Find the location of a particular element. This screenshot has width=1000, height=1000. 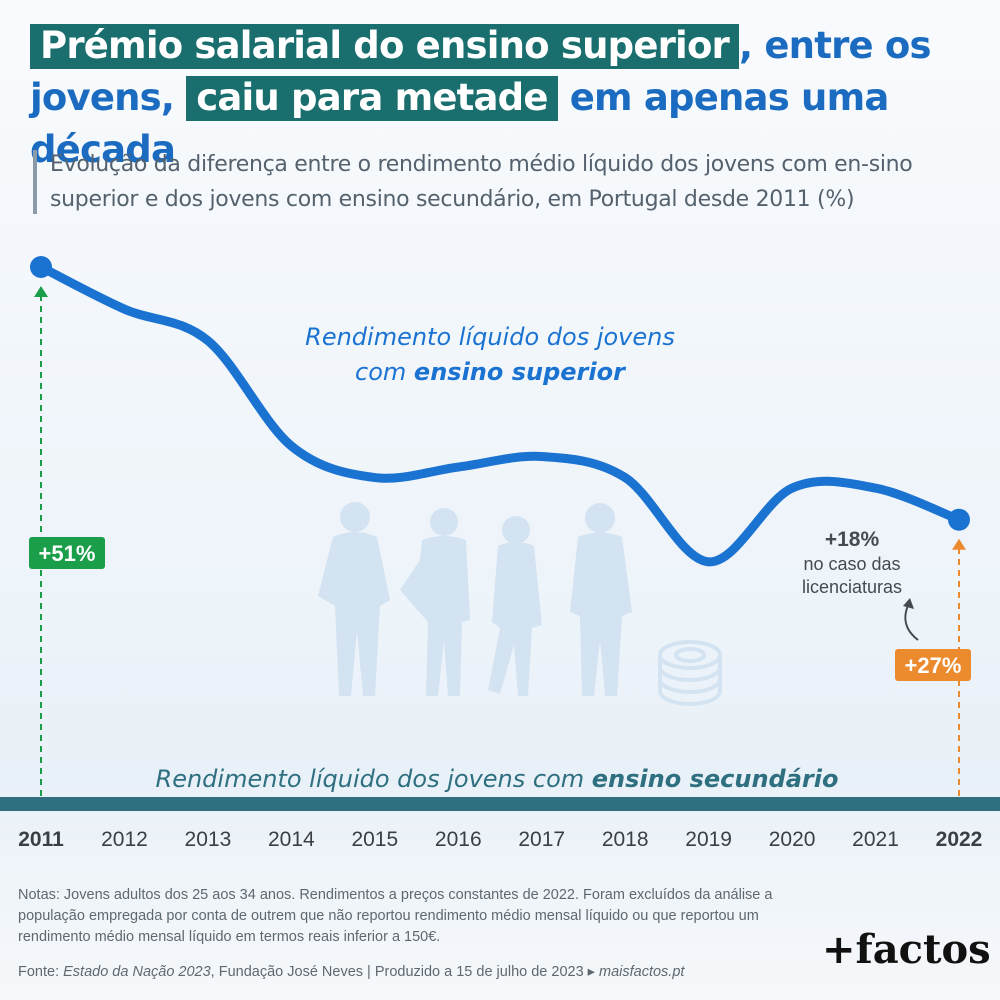

title-highlight-2: caiu para metade is located at coordinates (372, 98).